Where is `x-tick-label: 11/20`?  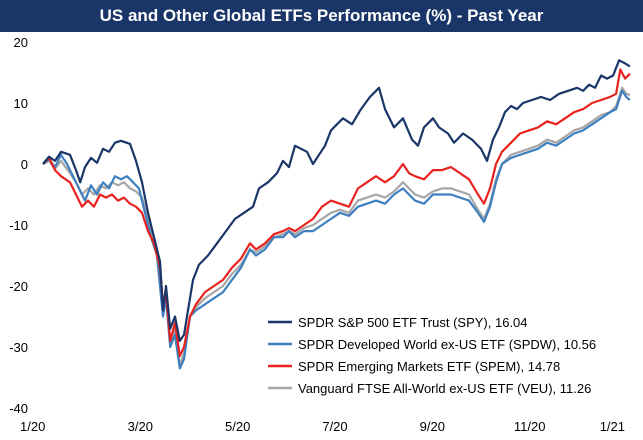
x-tick-label: 11/20 is located at coordinates (530, 426).